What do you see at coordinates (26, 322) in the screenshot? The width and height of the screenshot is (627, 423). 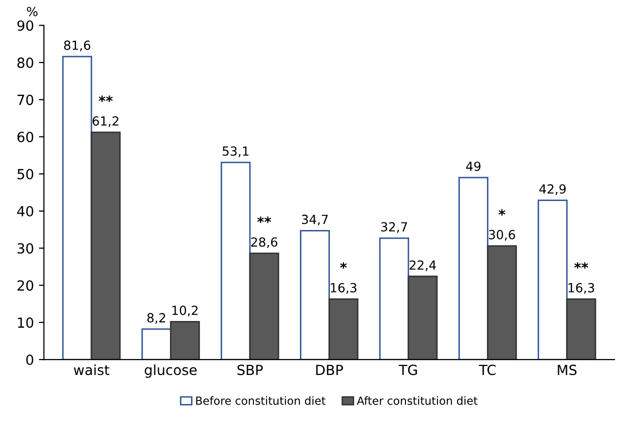 I see `y-tick-label: 10` at bounding box center [26, 322].